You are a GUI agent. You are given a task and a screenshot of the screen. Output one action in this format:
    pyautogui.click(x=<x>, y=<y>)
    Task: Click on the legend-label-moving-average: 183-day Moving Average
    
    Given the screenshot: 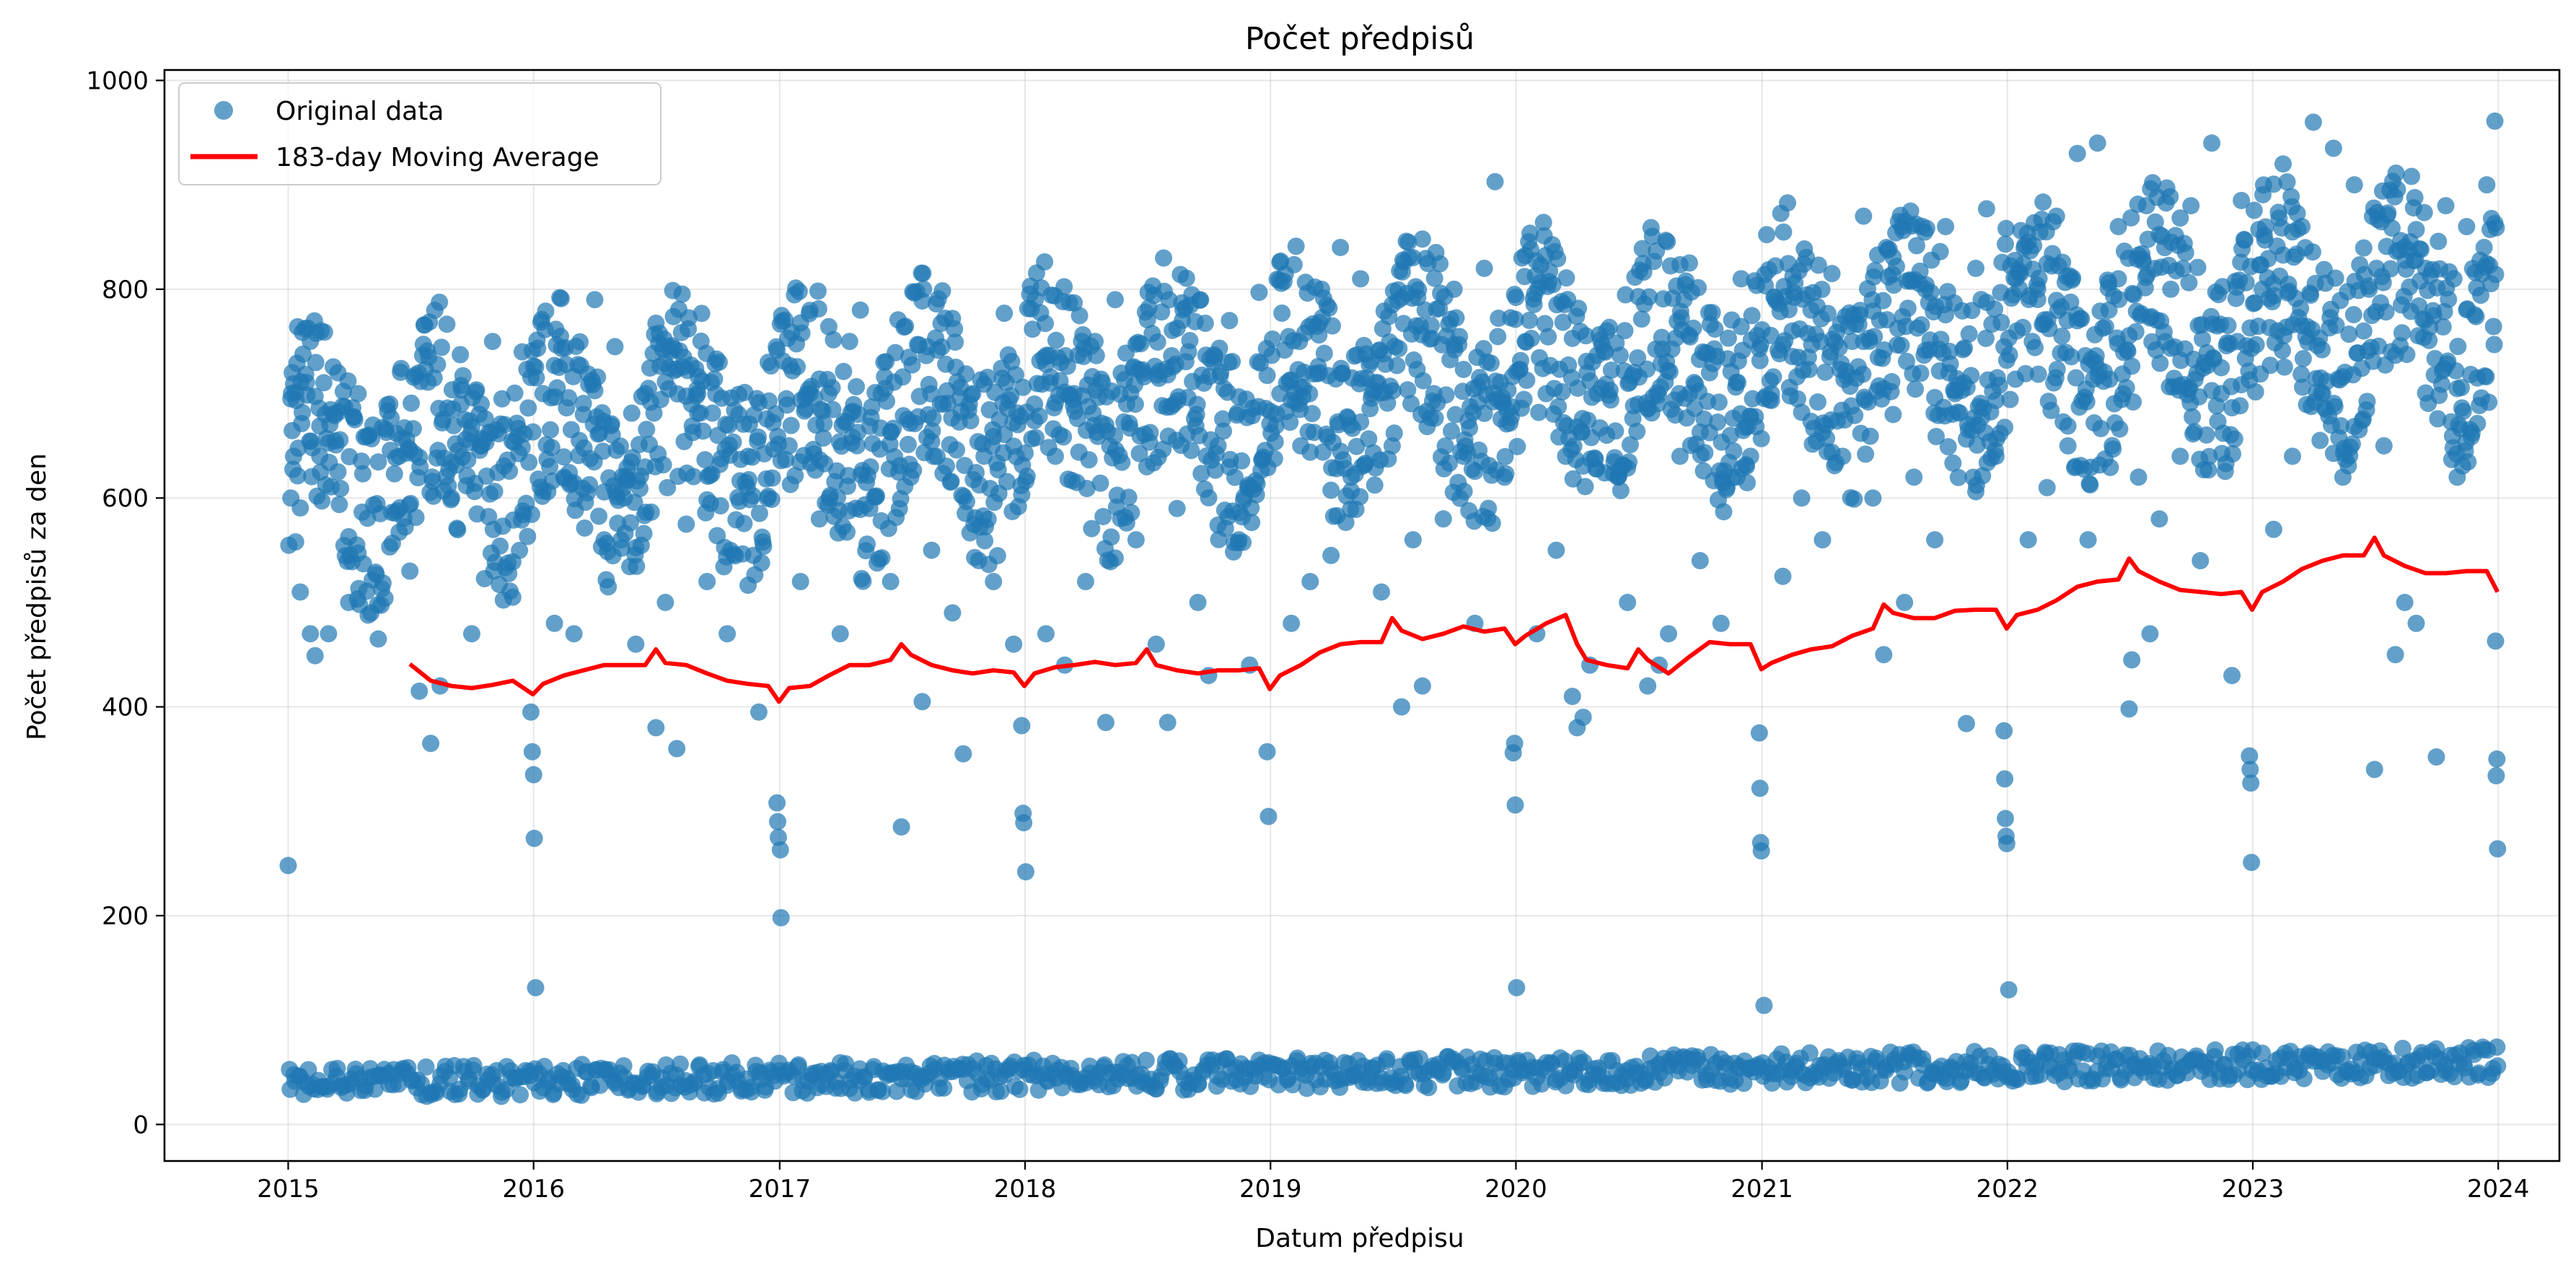 What is the action you would take?
    pyautogui.click(x=437, y=157)
    